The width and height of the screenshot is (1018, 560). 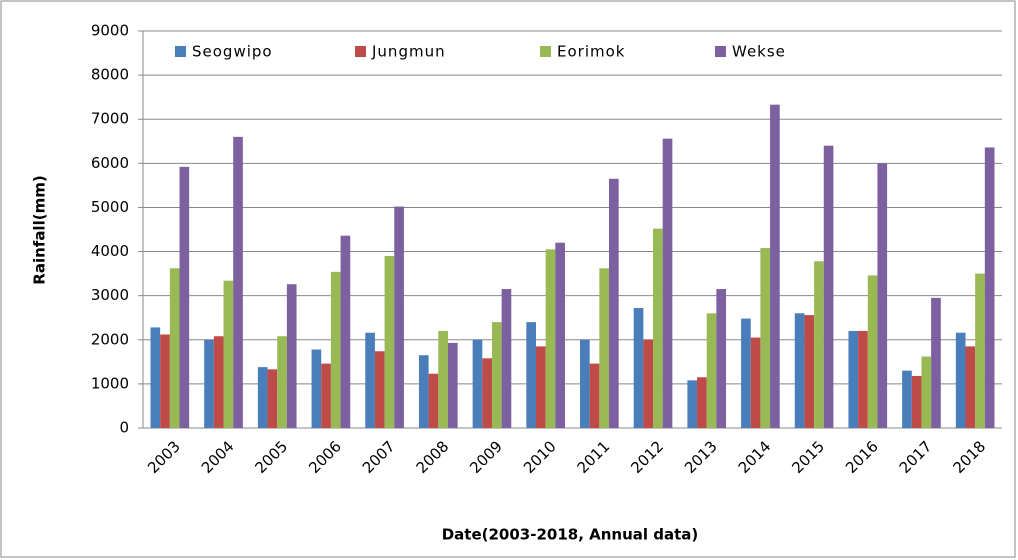 What do you see at coordinates (110, 119) in the screenshot?
I see `y-tick-label: 7000` at bounding box center [110, 119].